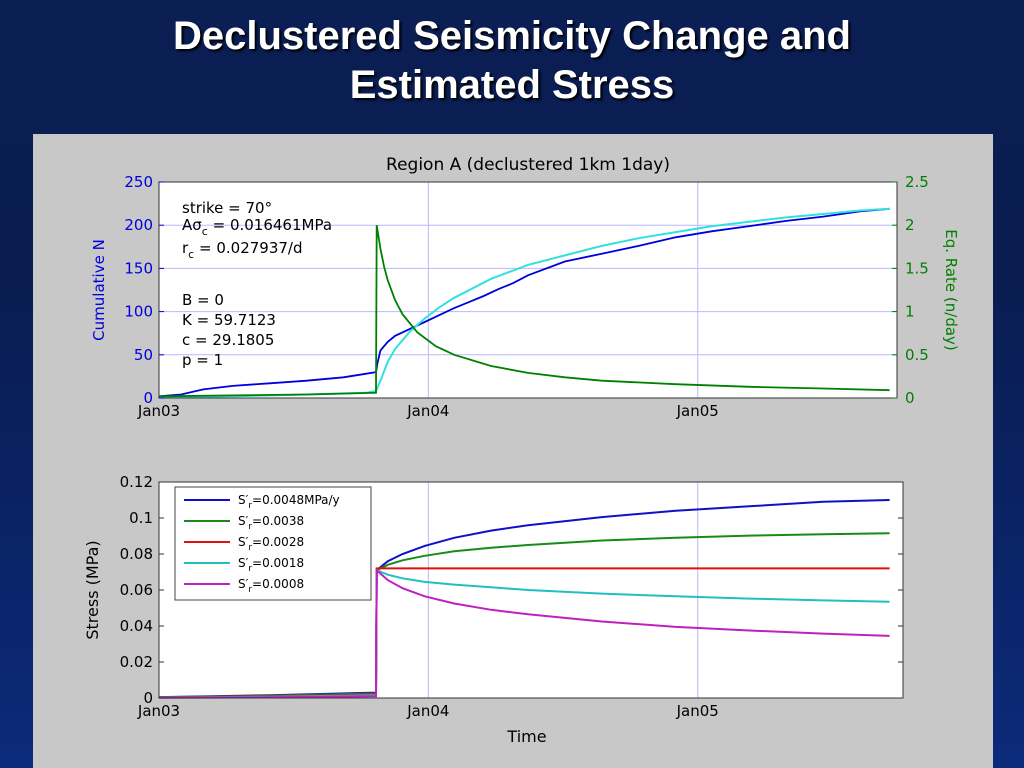 Image resolution: width=1024 pixels, height=768 pixels. Describe the element at coordinates (526, 736) in the screenshot. I see `bottom-x-axis-label: Time` at that location.